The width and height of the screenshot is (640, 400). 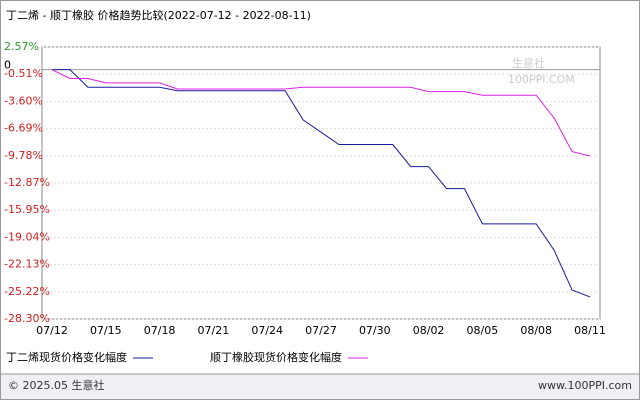 What do you see at coordinates (23, 100) in the screenshot?
I see `y-tick-label: -3.60%` at bounding box center [23, 100].